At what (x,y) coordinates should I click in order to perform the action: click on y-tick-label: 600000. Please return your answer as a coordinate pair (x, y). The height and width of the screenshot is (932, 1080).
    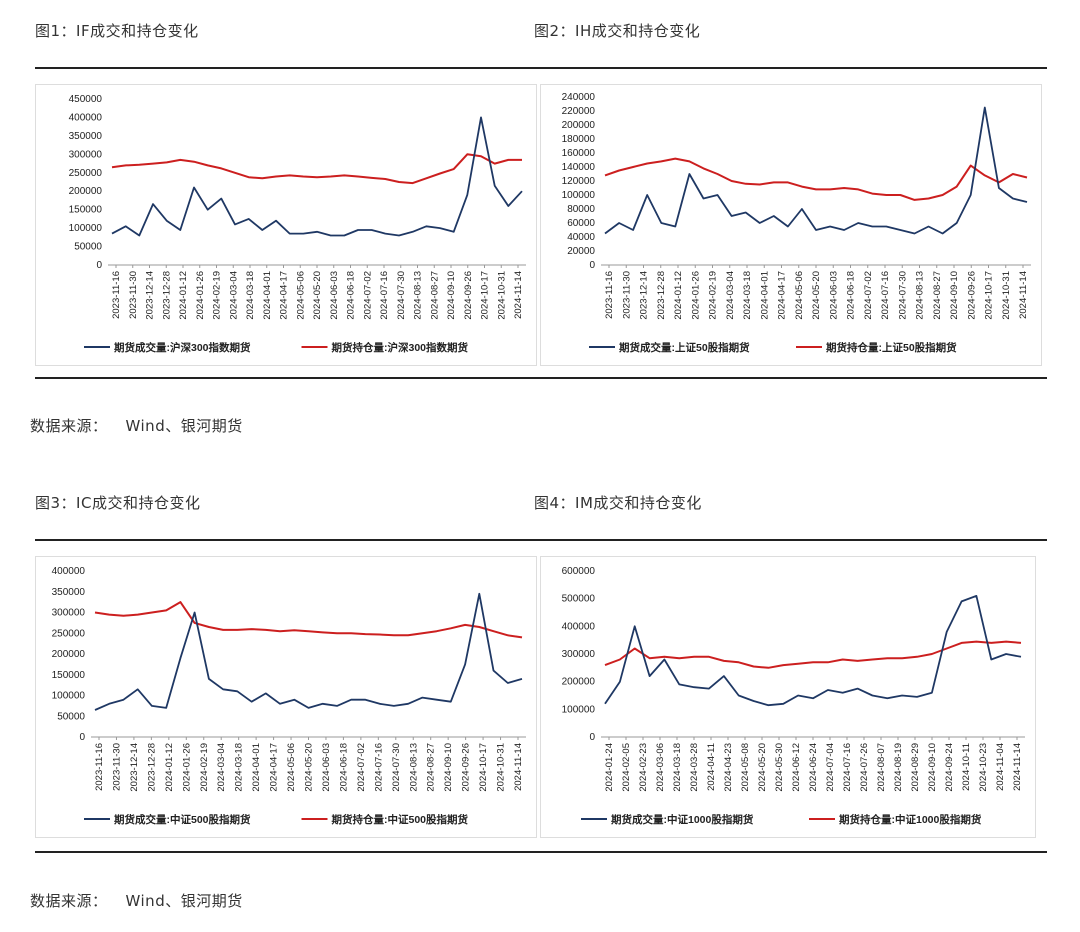
    Looking at the image, I should click on (579, 571).